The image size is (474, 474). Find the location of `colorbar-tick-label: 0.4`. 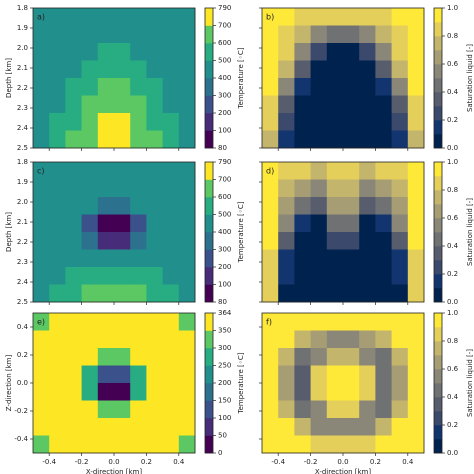

colorbar-tick-label: 0.4 is located at coordinates (453, 397).